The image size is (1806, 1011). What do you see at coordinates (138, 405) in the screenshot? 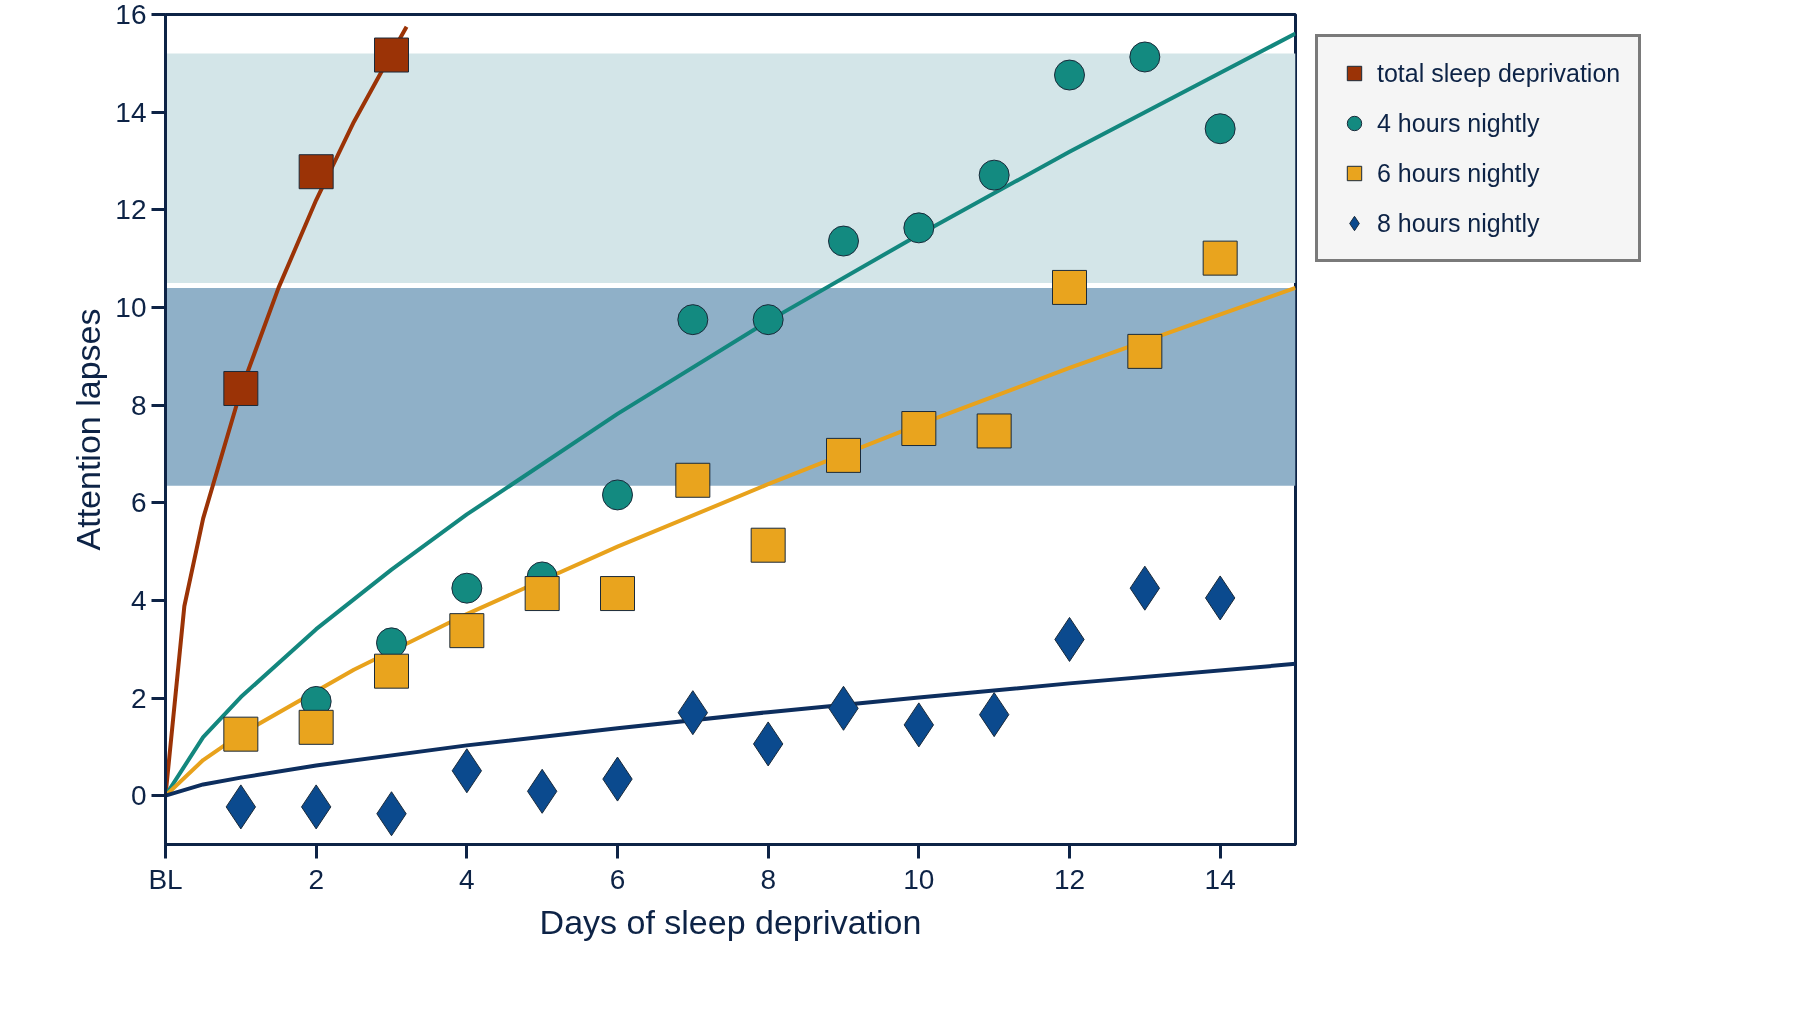
I see `y-tick-label: 8` at bounding box center [138, 405].